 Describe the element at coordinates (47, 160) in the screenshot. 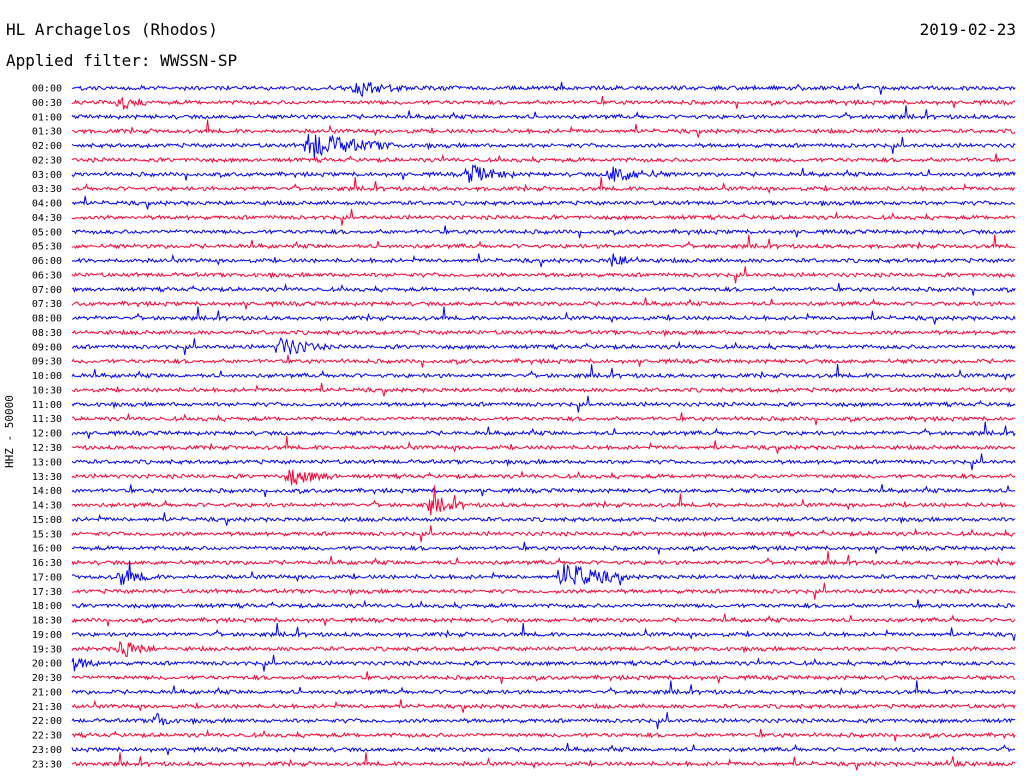

I see `row-time-label: 02:30` at that location.